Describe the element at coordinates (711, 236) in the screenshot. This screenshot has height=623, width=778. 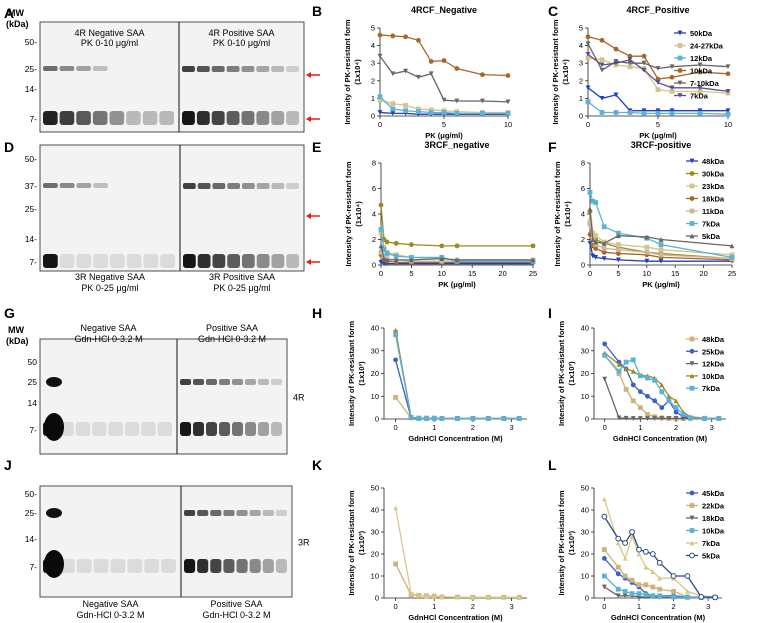
I see `legend-label: 5kDa` at that location.